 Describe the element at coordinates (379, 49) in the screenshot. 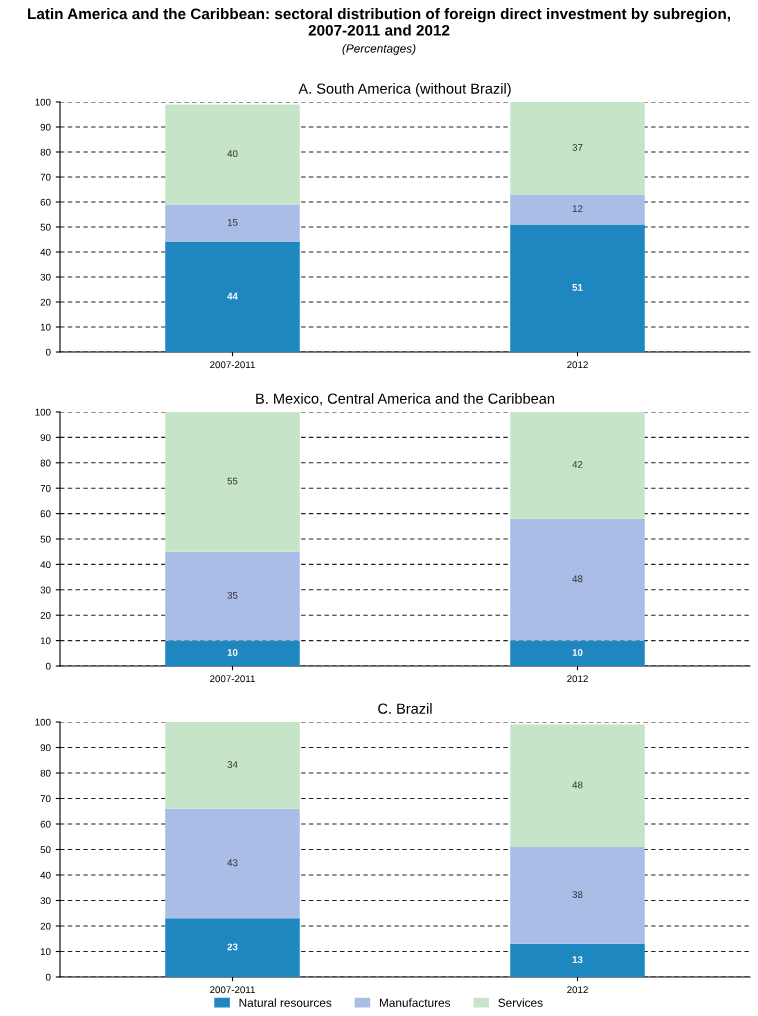

I see `text: (Percentages)` at that location.